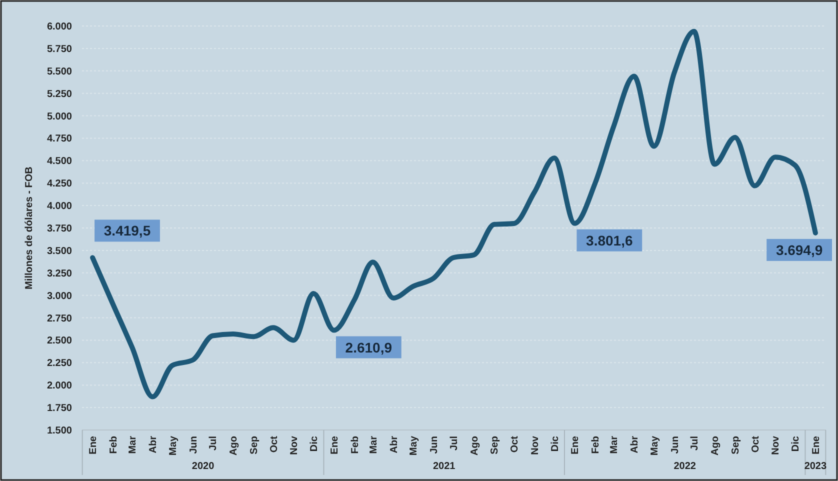 This screenshot has width=838, height=481. Describe the element at coordinates (59, 431) in the screenshot. I see `y-tick-label: 1.500` at that location.